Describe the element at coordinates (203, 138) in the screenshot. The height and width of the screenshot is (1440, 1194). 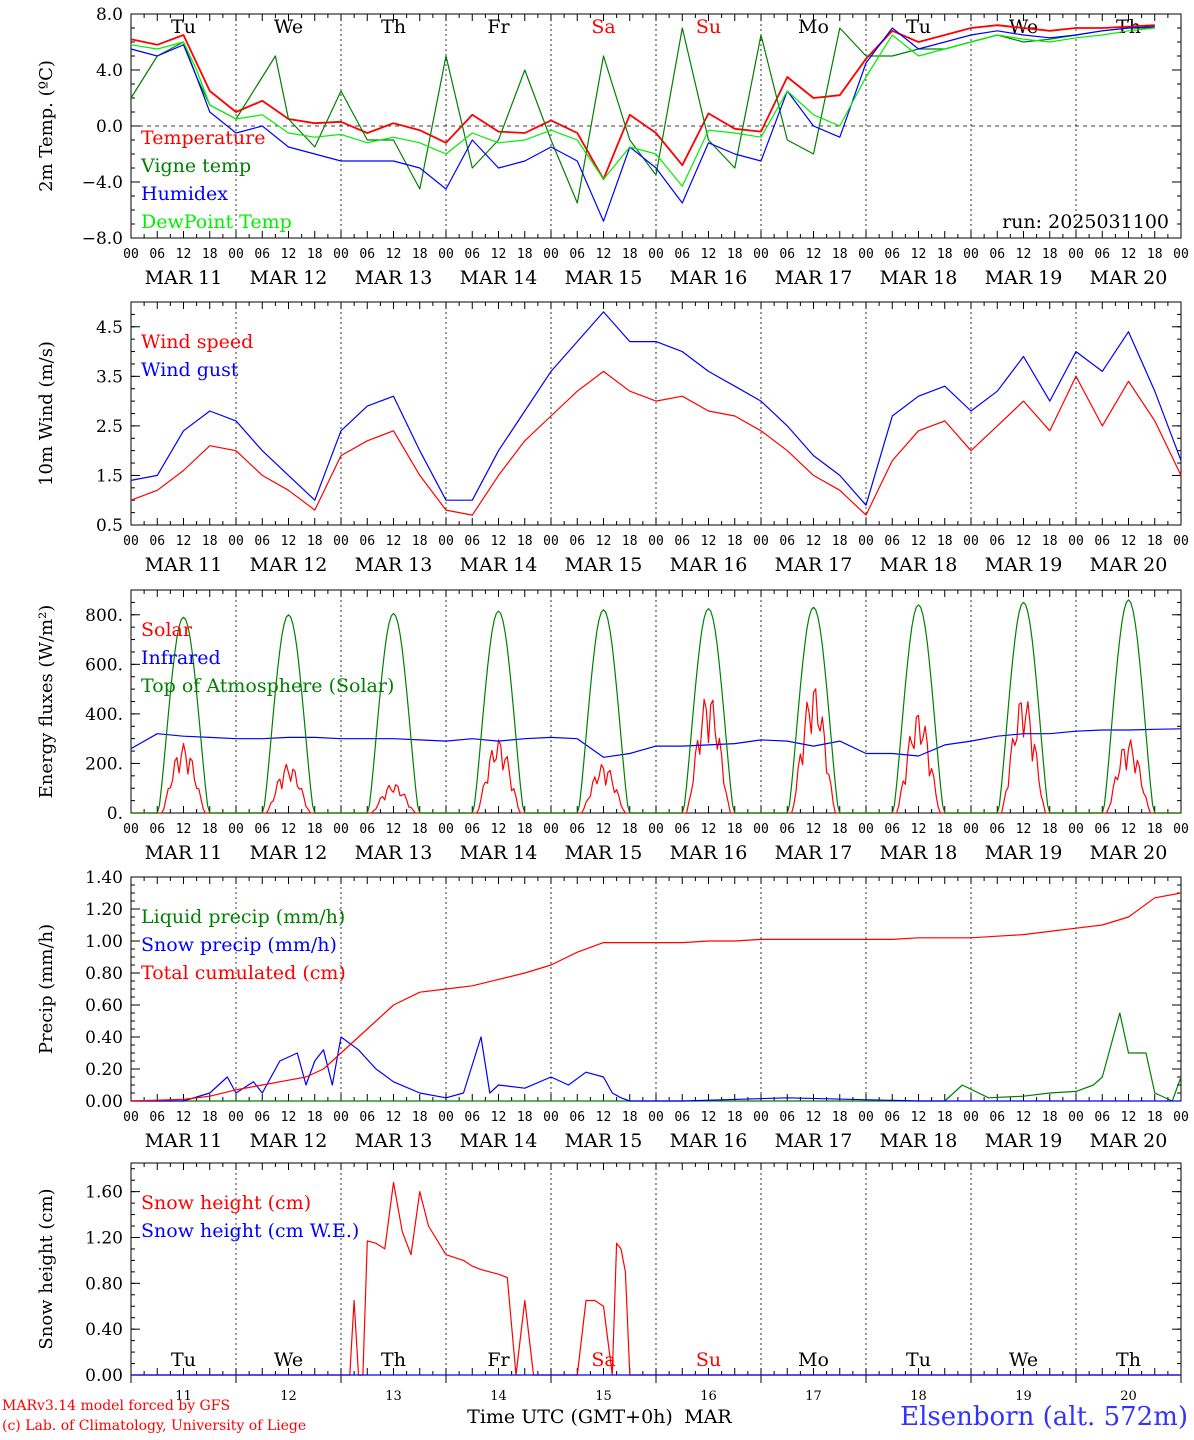
I see `temp-legend-entry: Temperature` at that location.